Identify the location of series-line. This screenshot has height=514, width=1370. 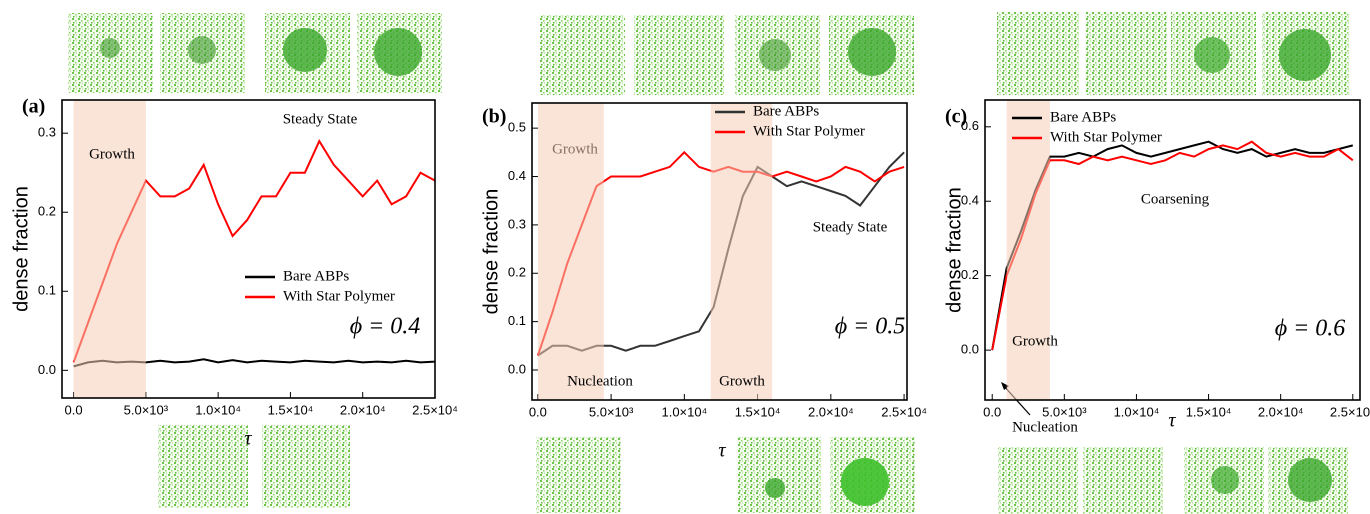
(1172, 245).